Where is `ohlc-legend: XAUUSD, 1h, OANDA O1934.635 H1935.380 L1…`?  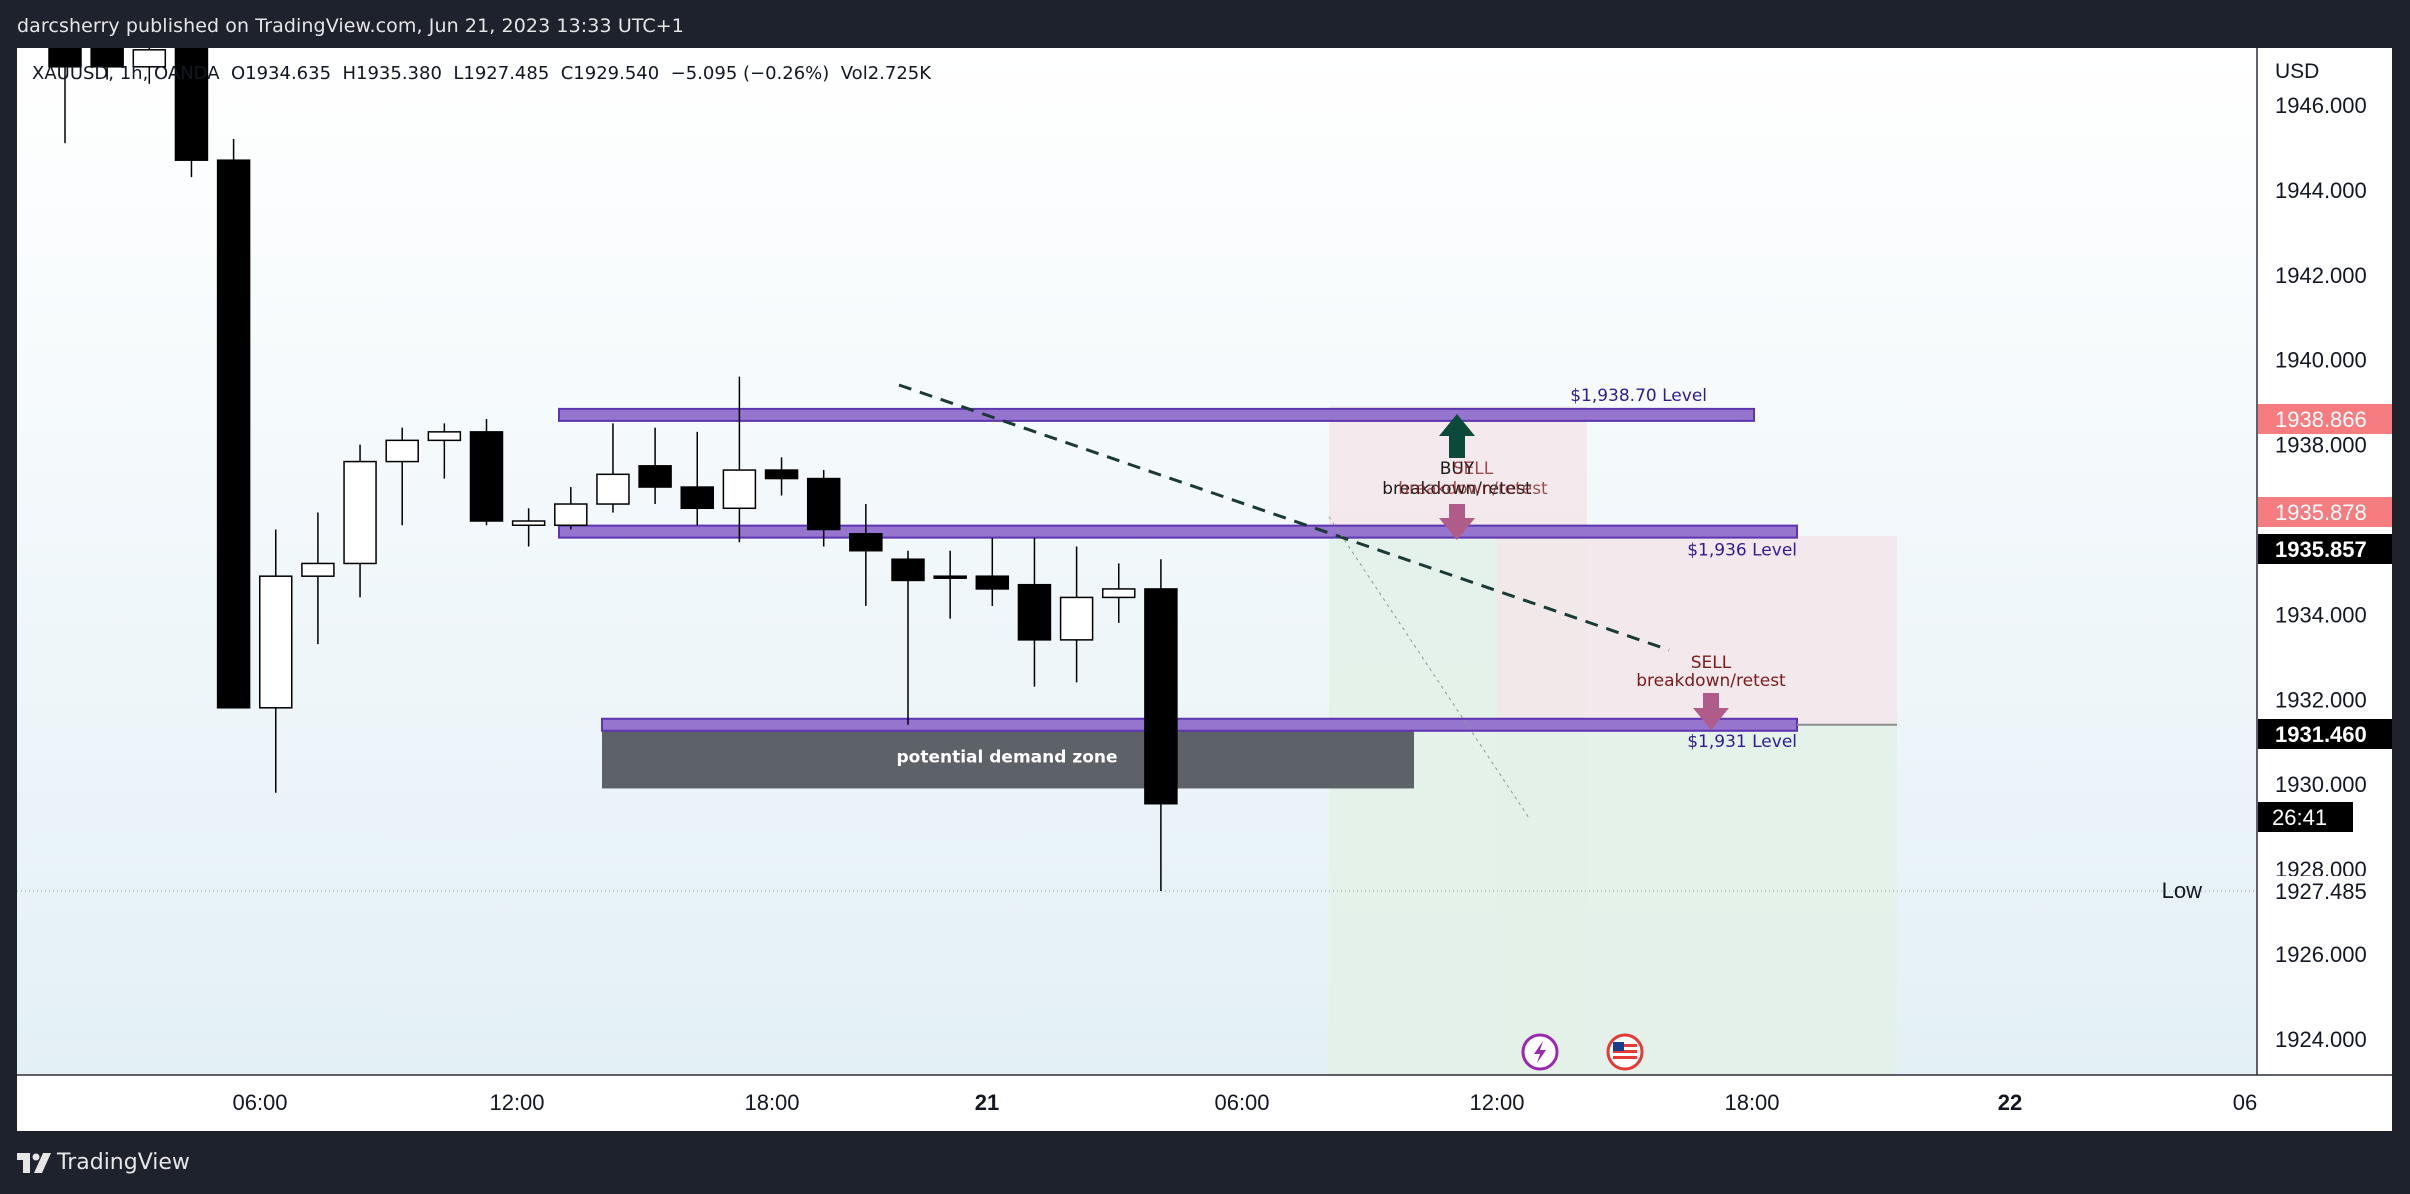
ohlc-legend: XAUUSD, 1h, OANDA O1934.635 H1935.380 L1… is located at coordinates (481, 73).